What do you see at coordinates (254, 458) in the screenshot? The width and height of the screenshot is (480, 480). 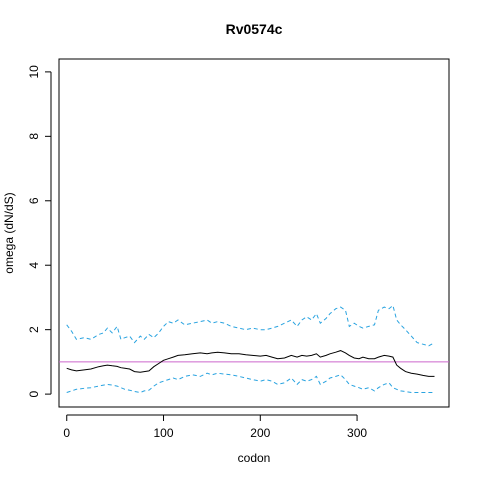 I see `x-axis-label: codon` at bounding box center [254, 458].